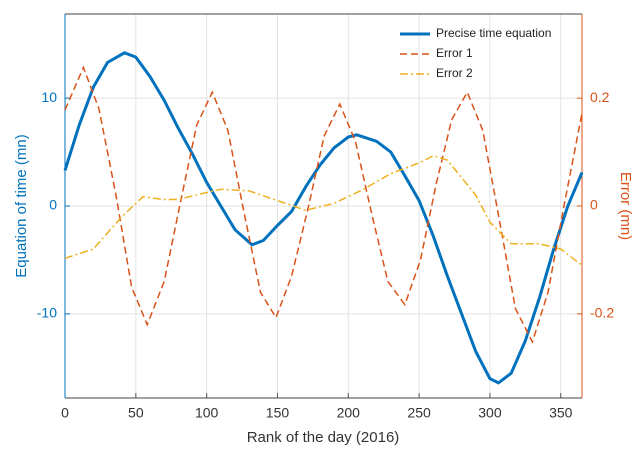 This screenshot has width=635, height=451. What do you see at coordinates (490, 413) in the screenshot?
I see `x-tick-label: 300` at bounding box center [490, 413].